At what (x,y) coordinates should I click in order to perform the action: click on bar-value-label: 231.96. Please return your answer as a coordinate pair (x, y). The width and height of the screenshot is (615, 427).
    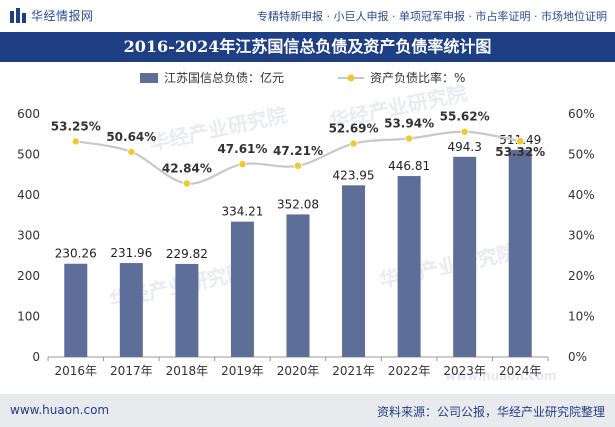
    Looking at the image, I should click on (131, 253).